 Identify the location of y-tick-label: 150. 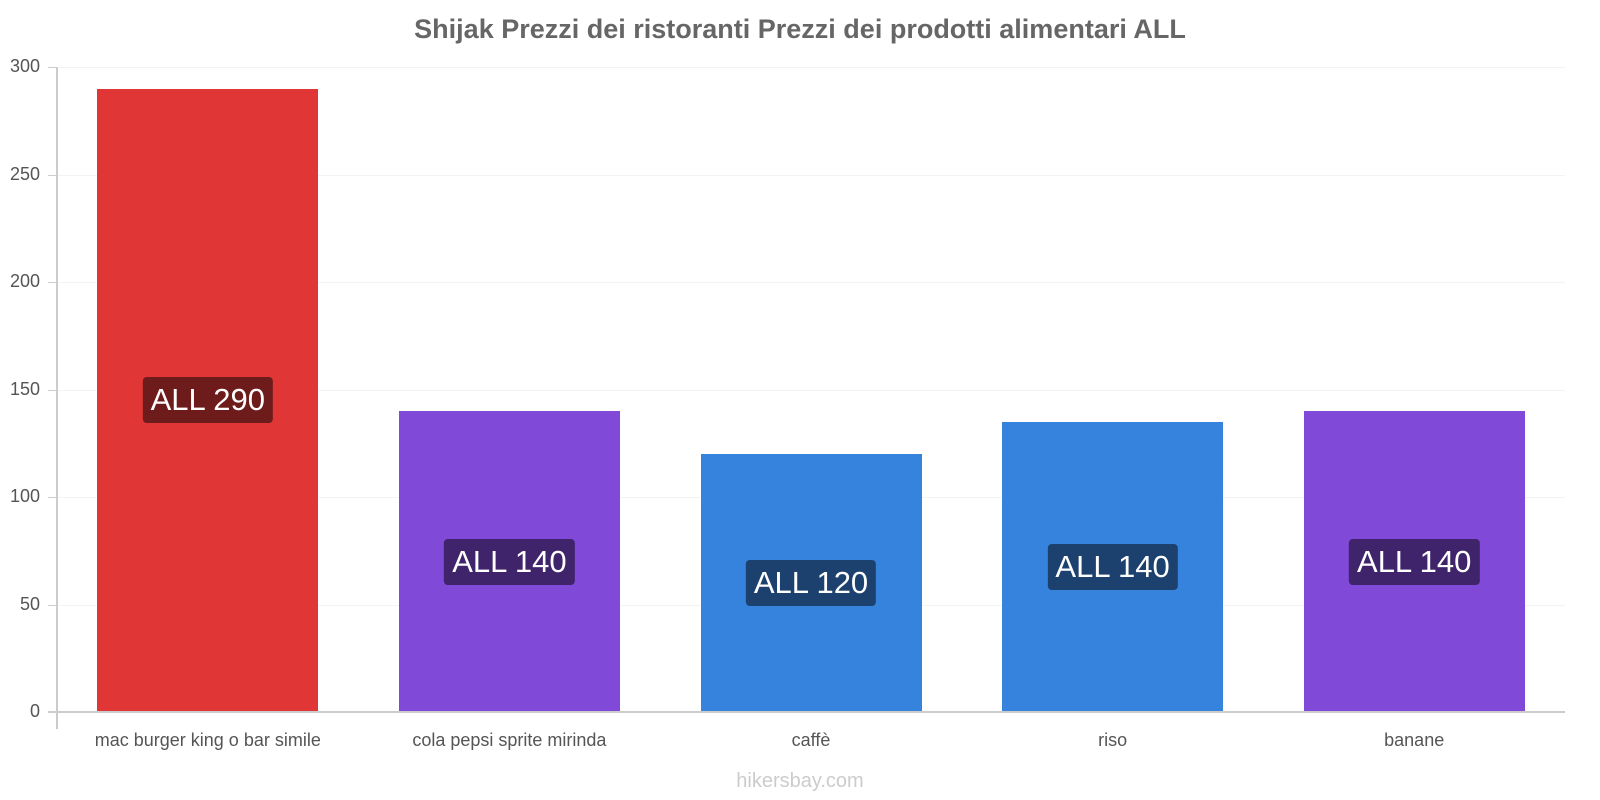
(24, 388).